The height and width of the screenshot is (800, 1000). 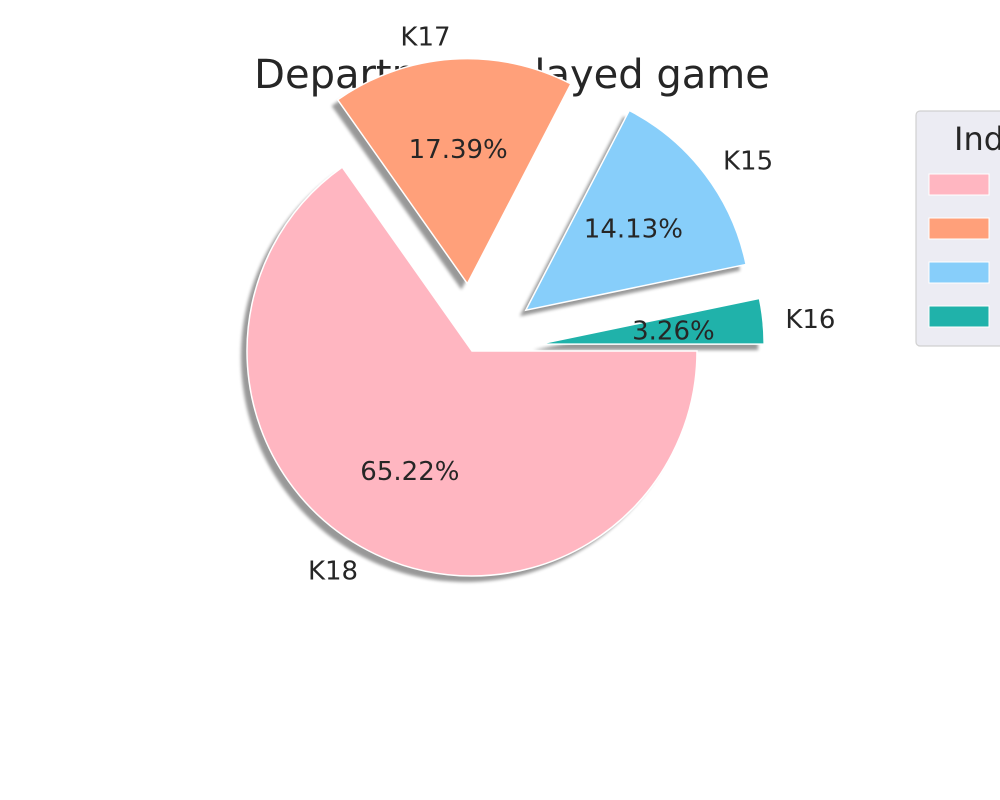 I want to click on percent-label-k18: 65.22%, so click(x=409, y=472).